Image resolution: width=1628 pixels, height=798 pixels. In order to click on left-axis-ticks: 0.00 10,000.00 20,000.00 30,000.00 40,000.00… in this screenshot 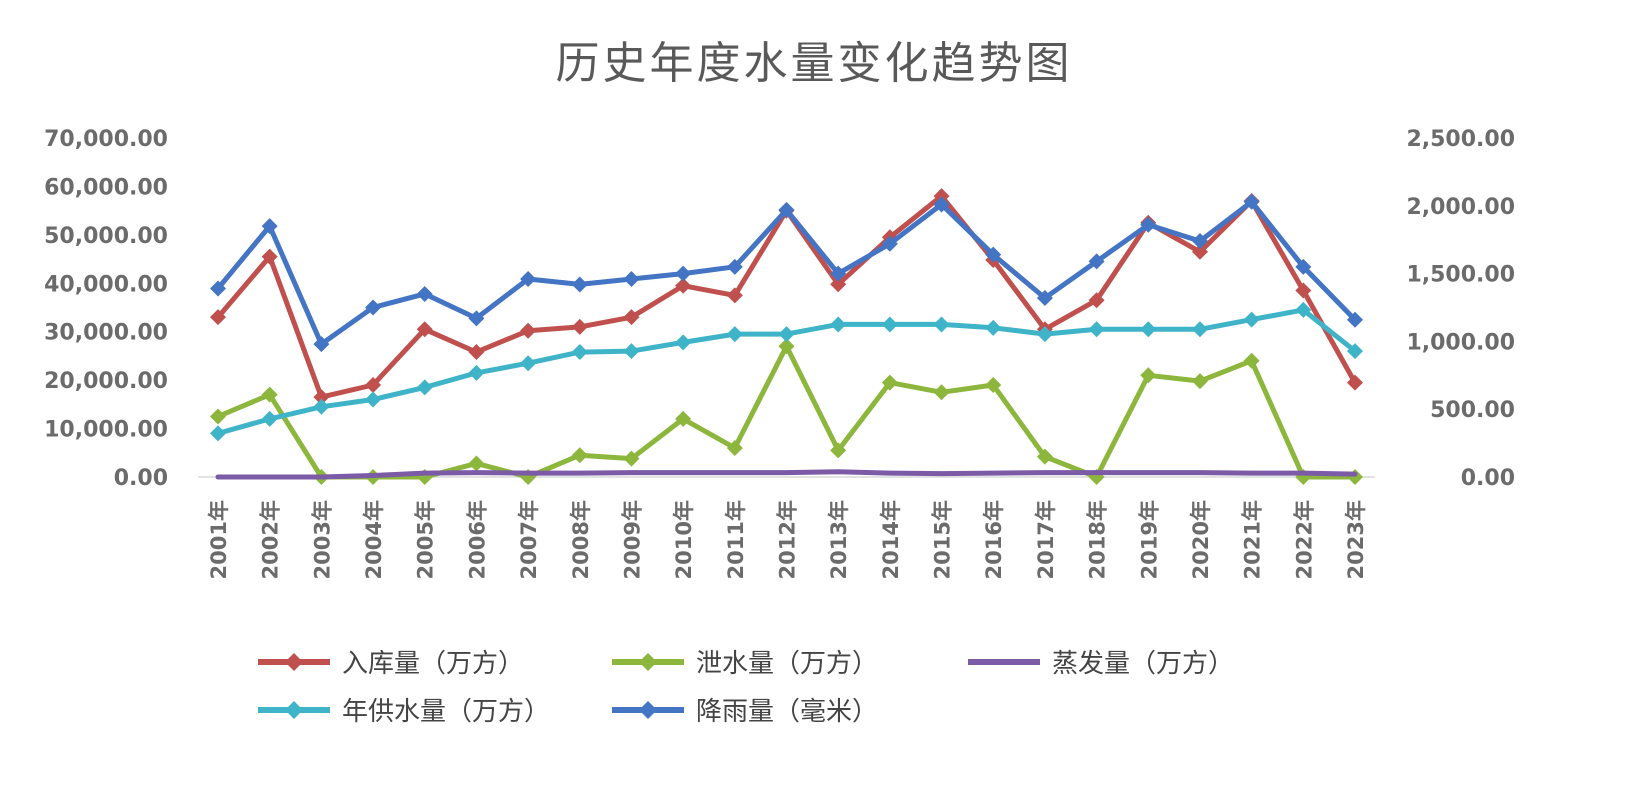, I will do `click(106, 309)`.